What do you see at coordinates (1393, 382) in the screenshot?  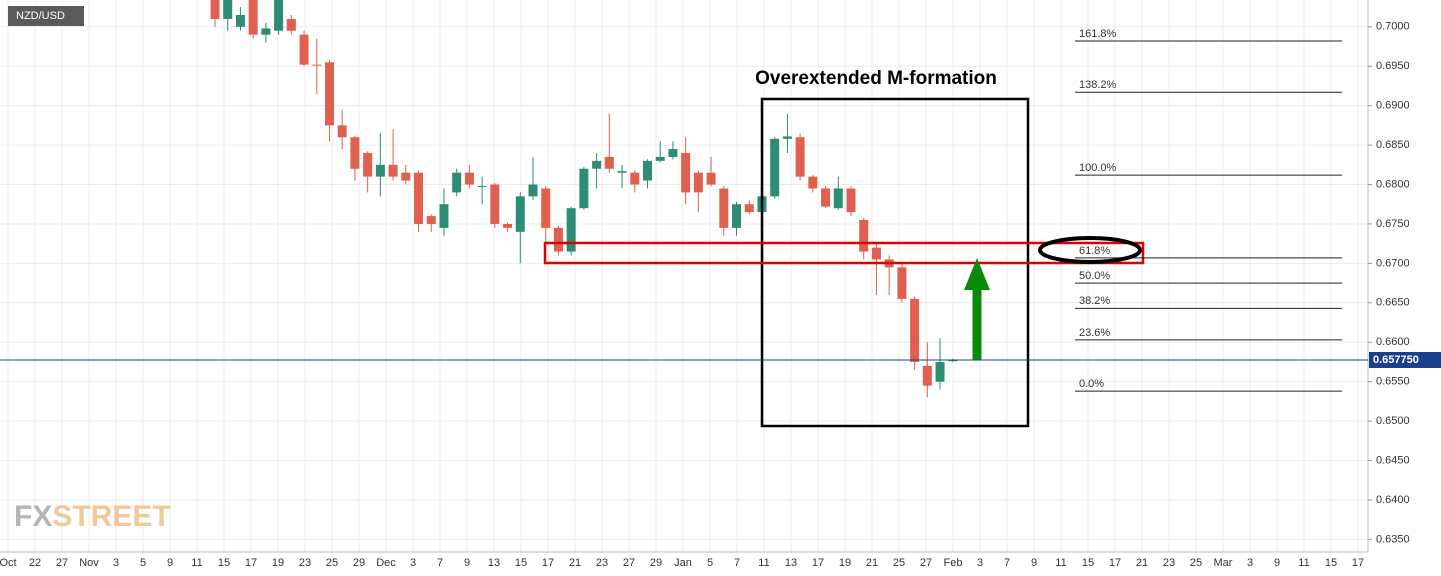 I see `y-tick-label: 0.6550` at bounding box center [1393, 382].